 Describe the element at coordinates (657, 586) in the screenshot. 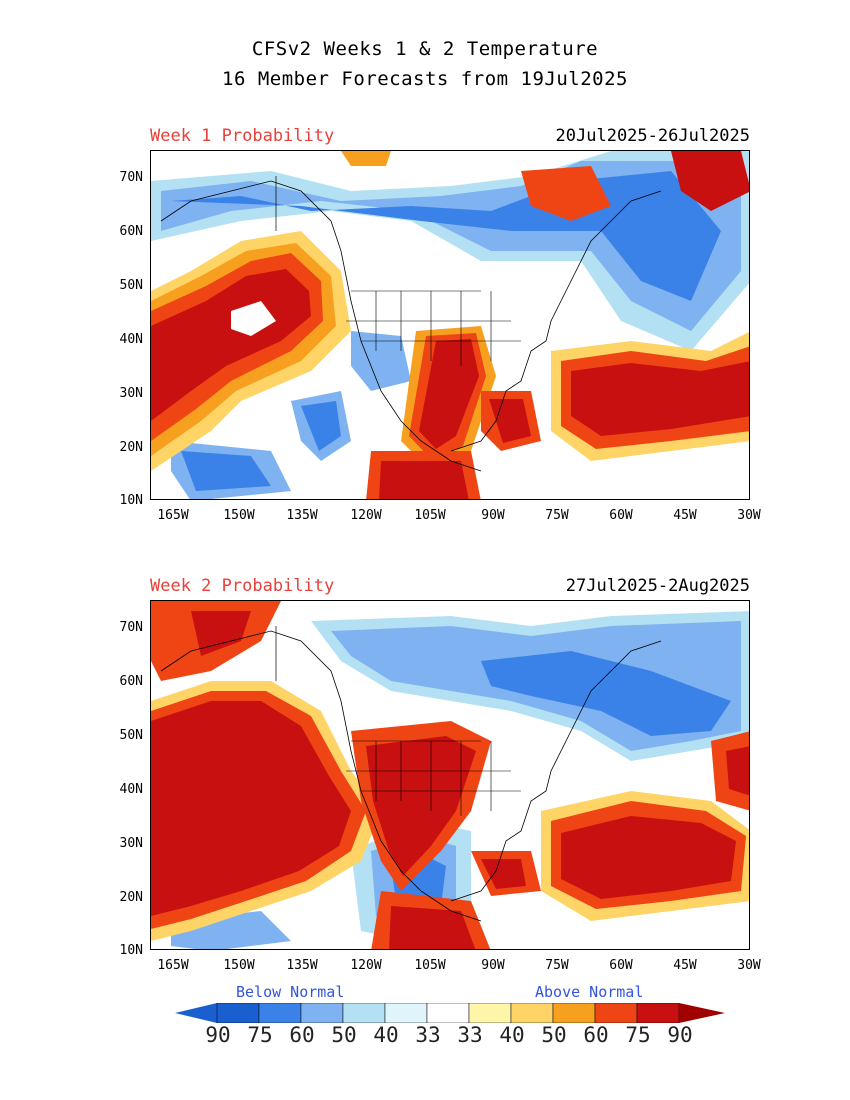

I see `week2-date-range: 27Jul2025-2Aug2025` at that location.